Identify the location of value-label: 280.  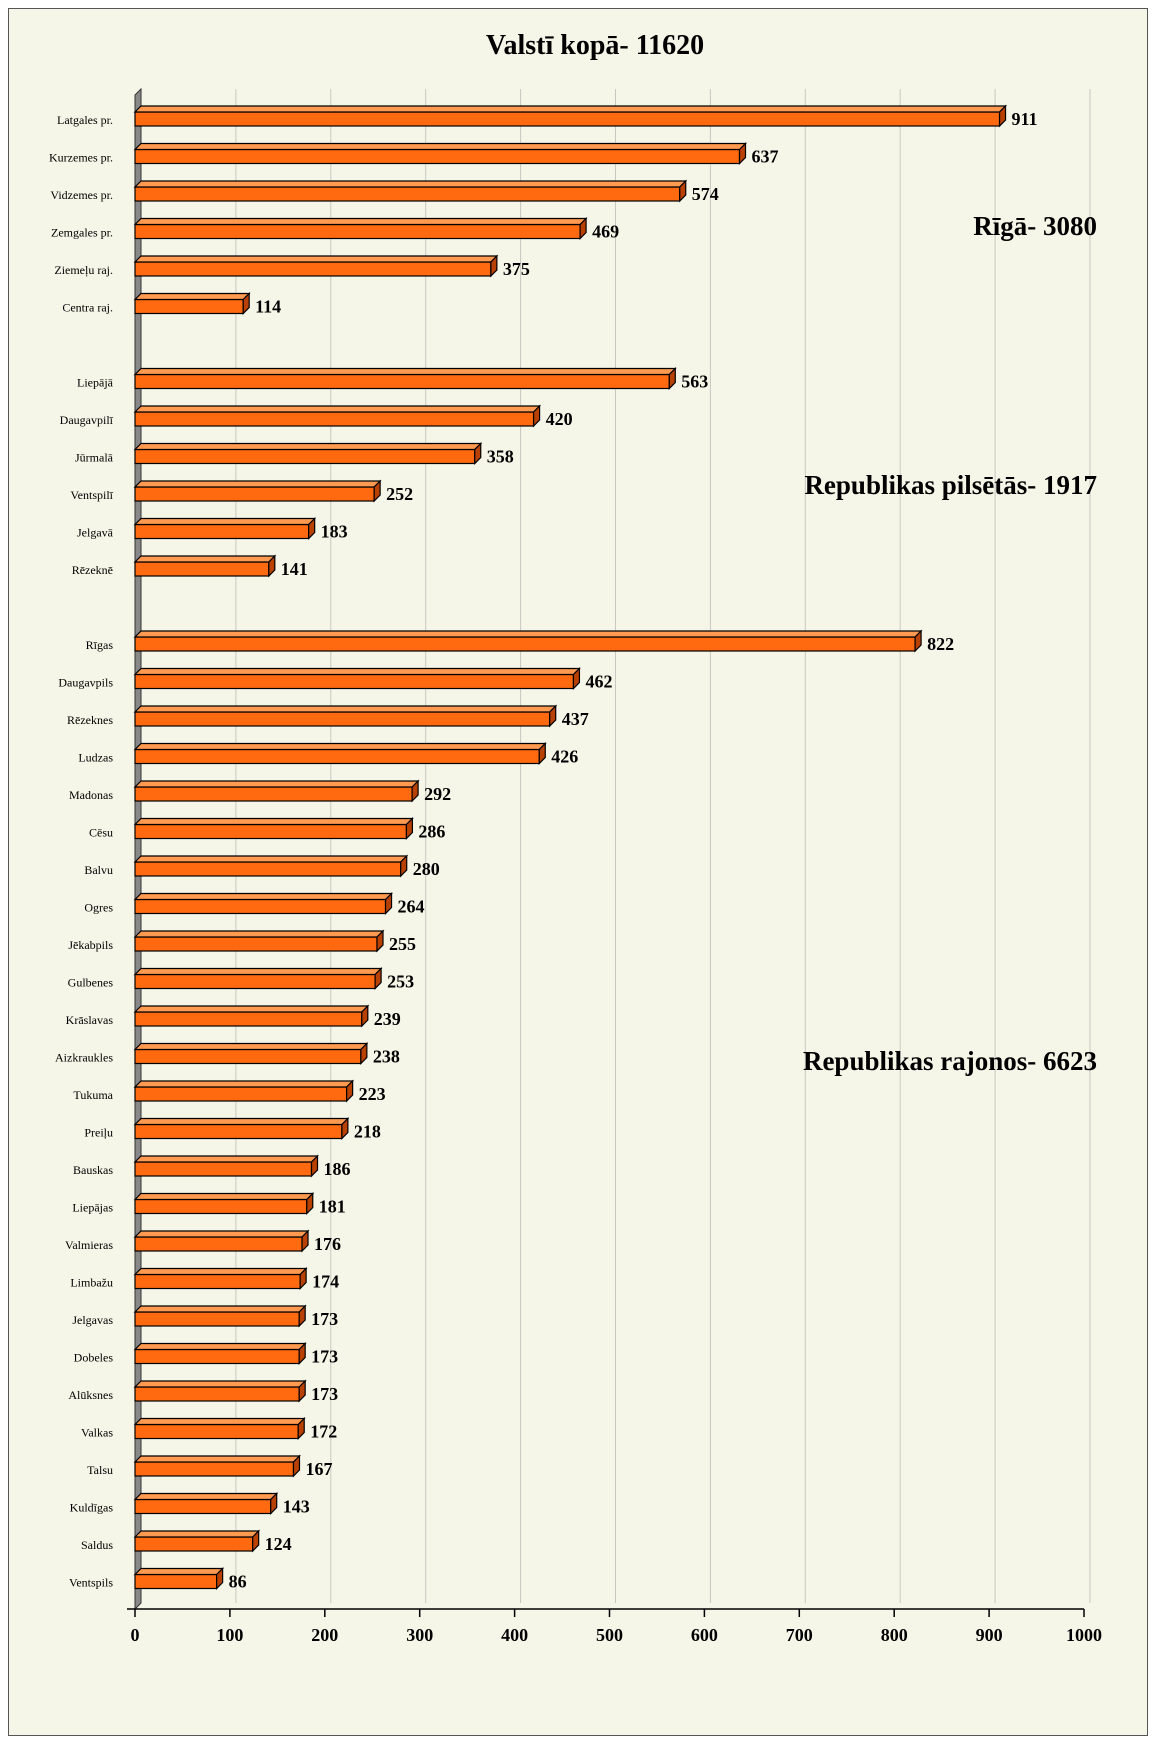
(426, 869).